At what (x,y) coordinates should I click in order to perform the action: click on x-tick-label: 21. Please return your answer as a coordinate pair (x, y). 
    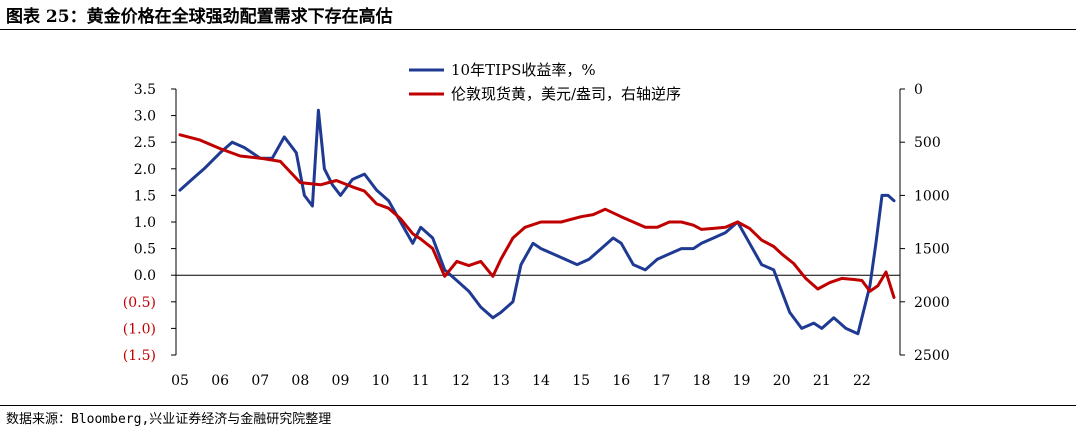
    Looking at the image, I should click on (822, 381).